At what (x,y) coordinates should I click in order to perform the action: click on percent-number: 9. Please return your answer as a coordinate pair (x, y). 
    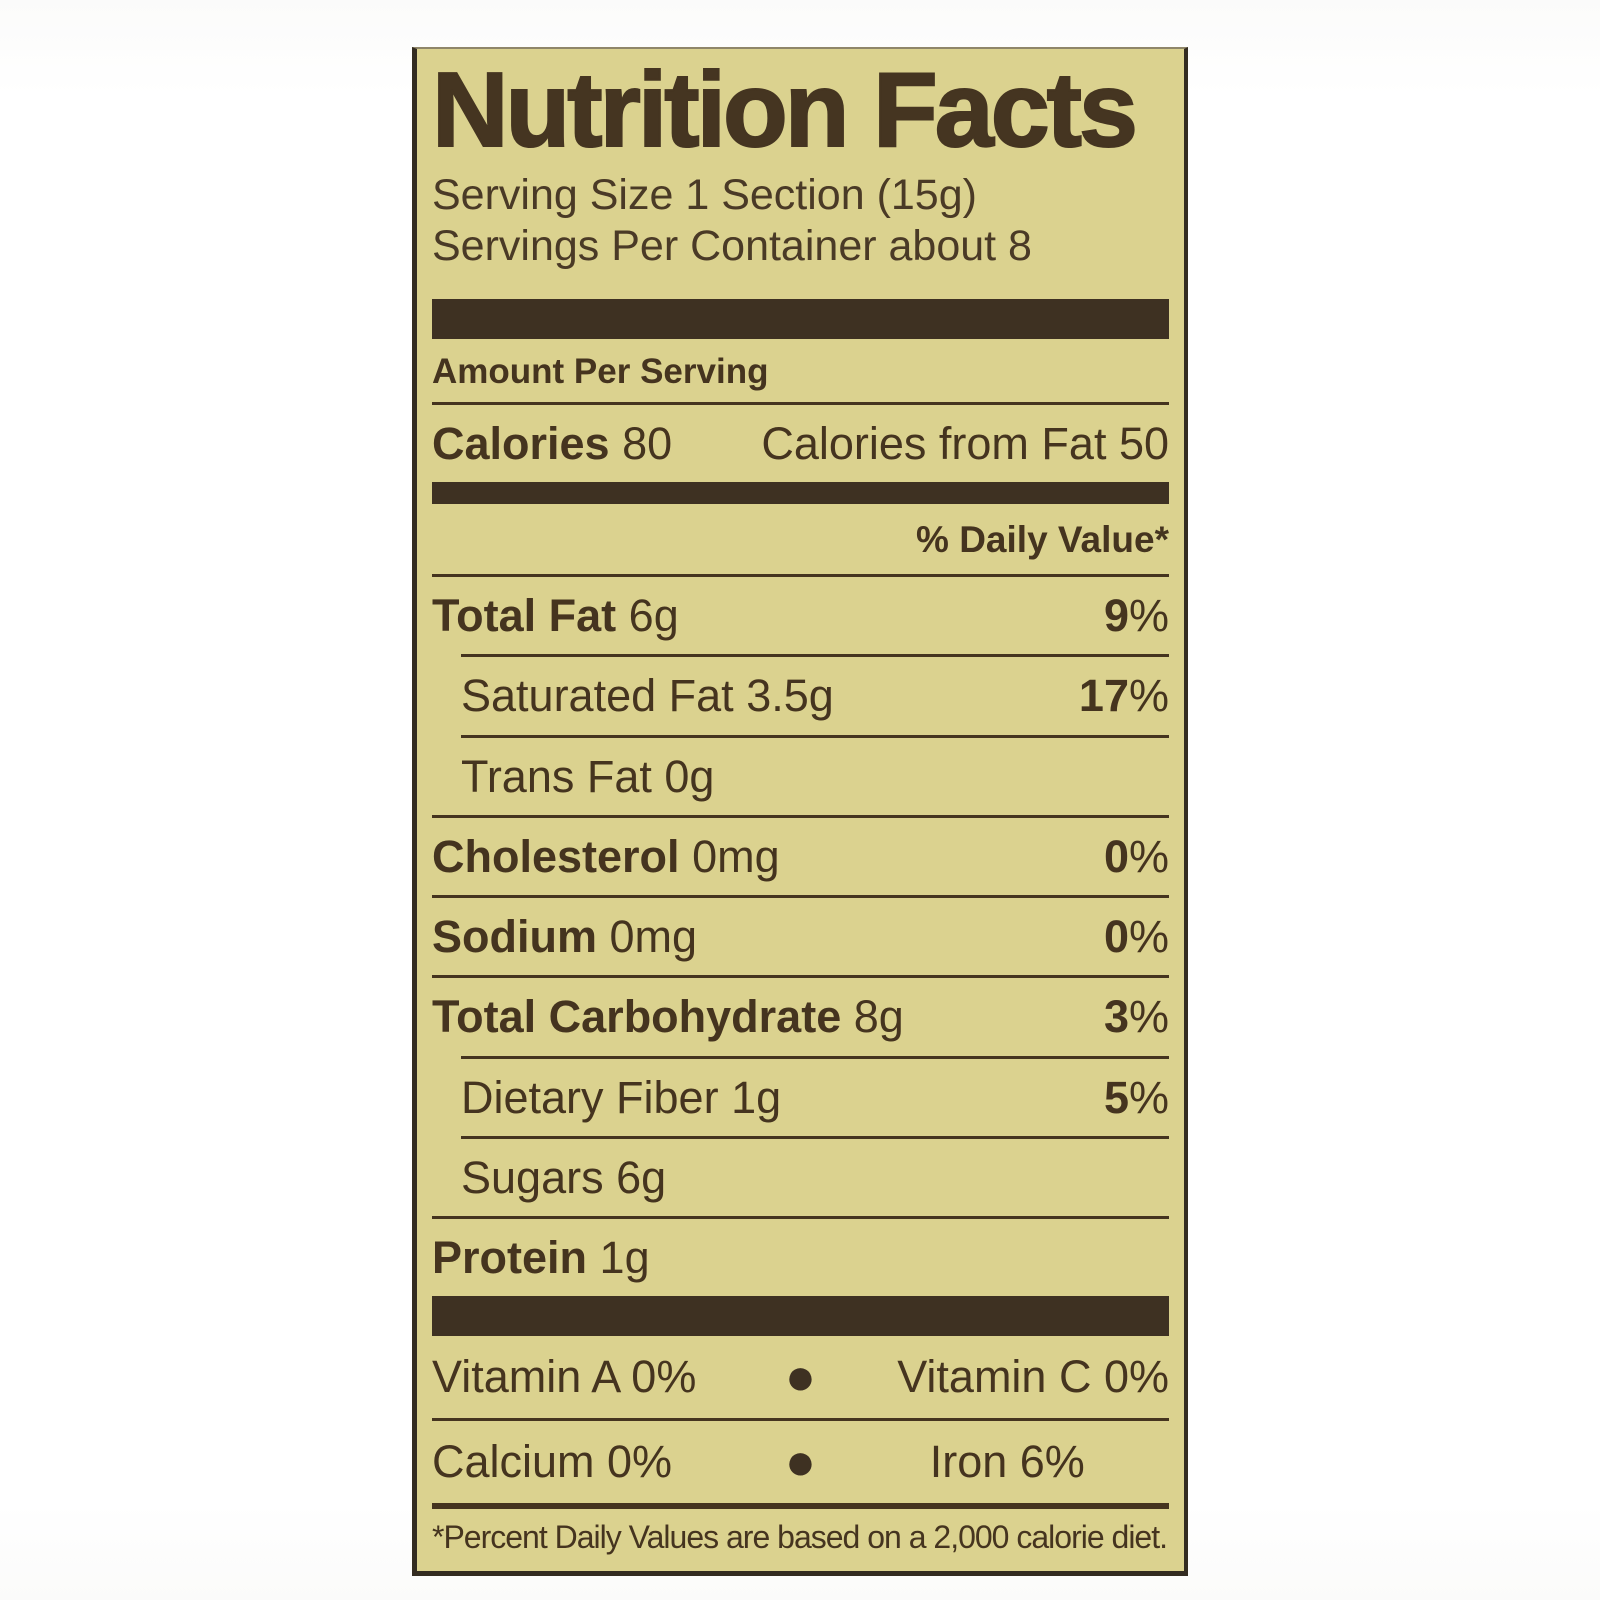
    Looking at the image, I should click on (1116, 615).